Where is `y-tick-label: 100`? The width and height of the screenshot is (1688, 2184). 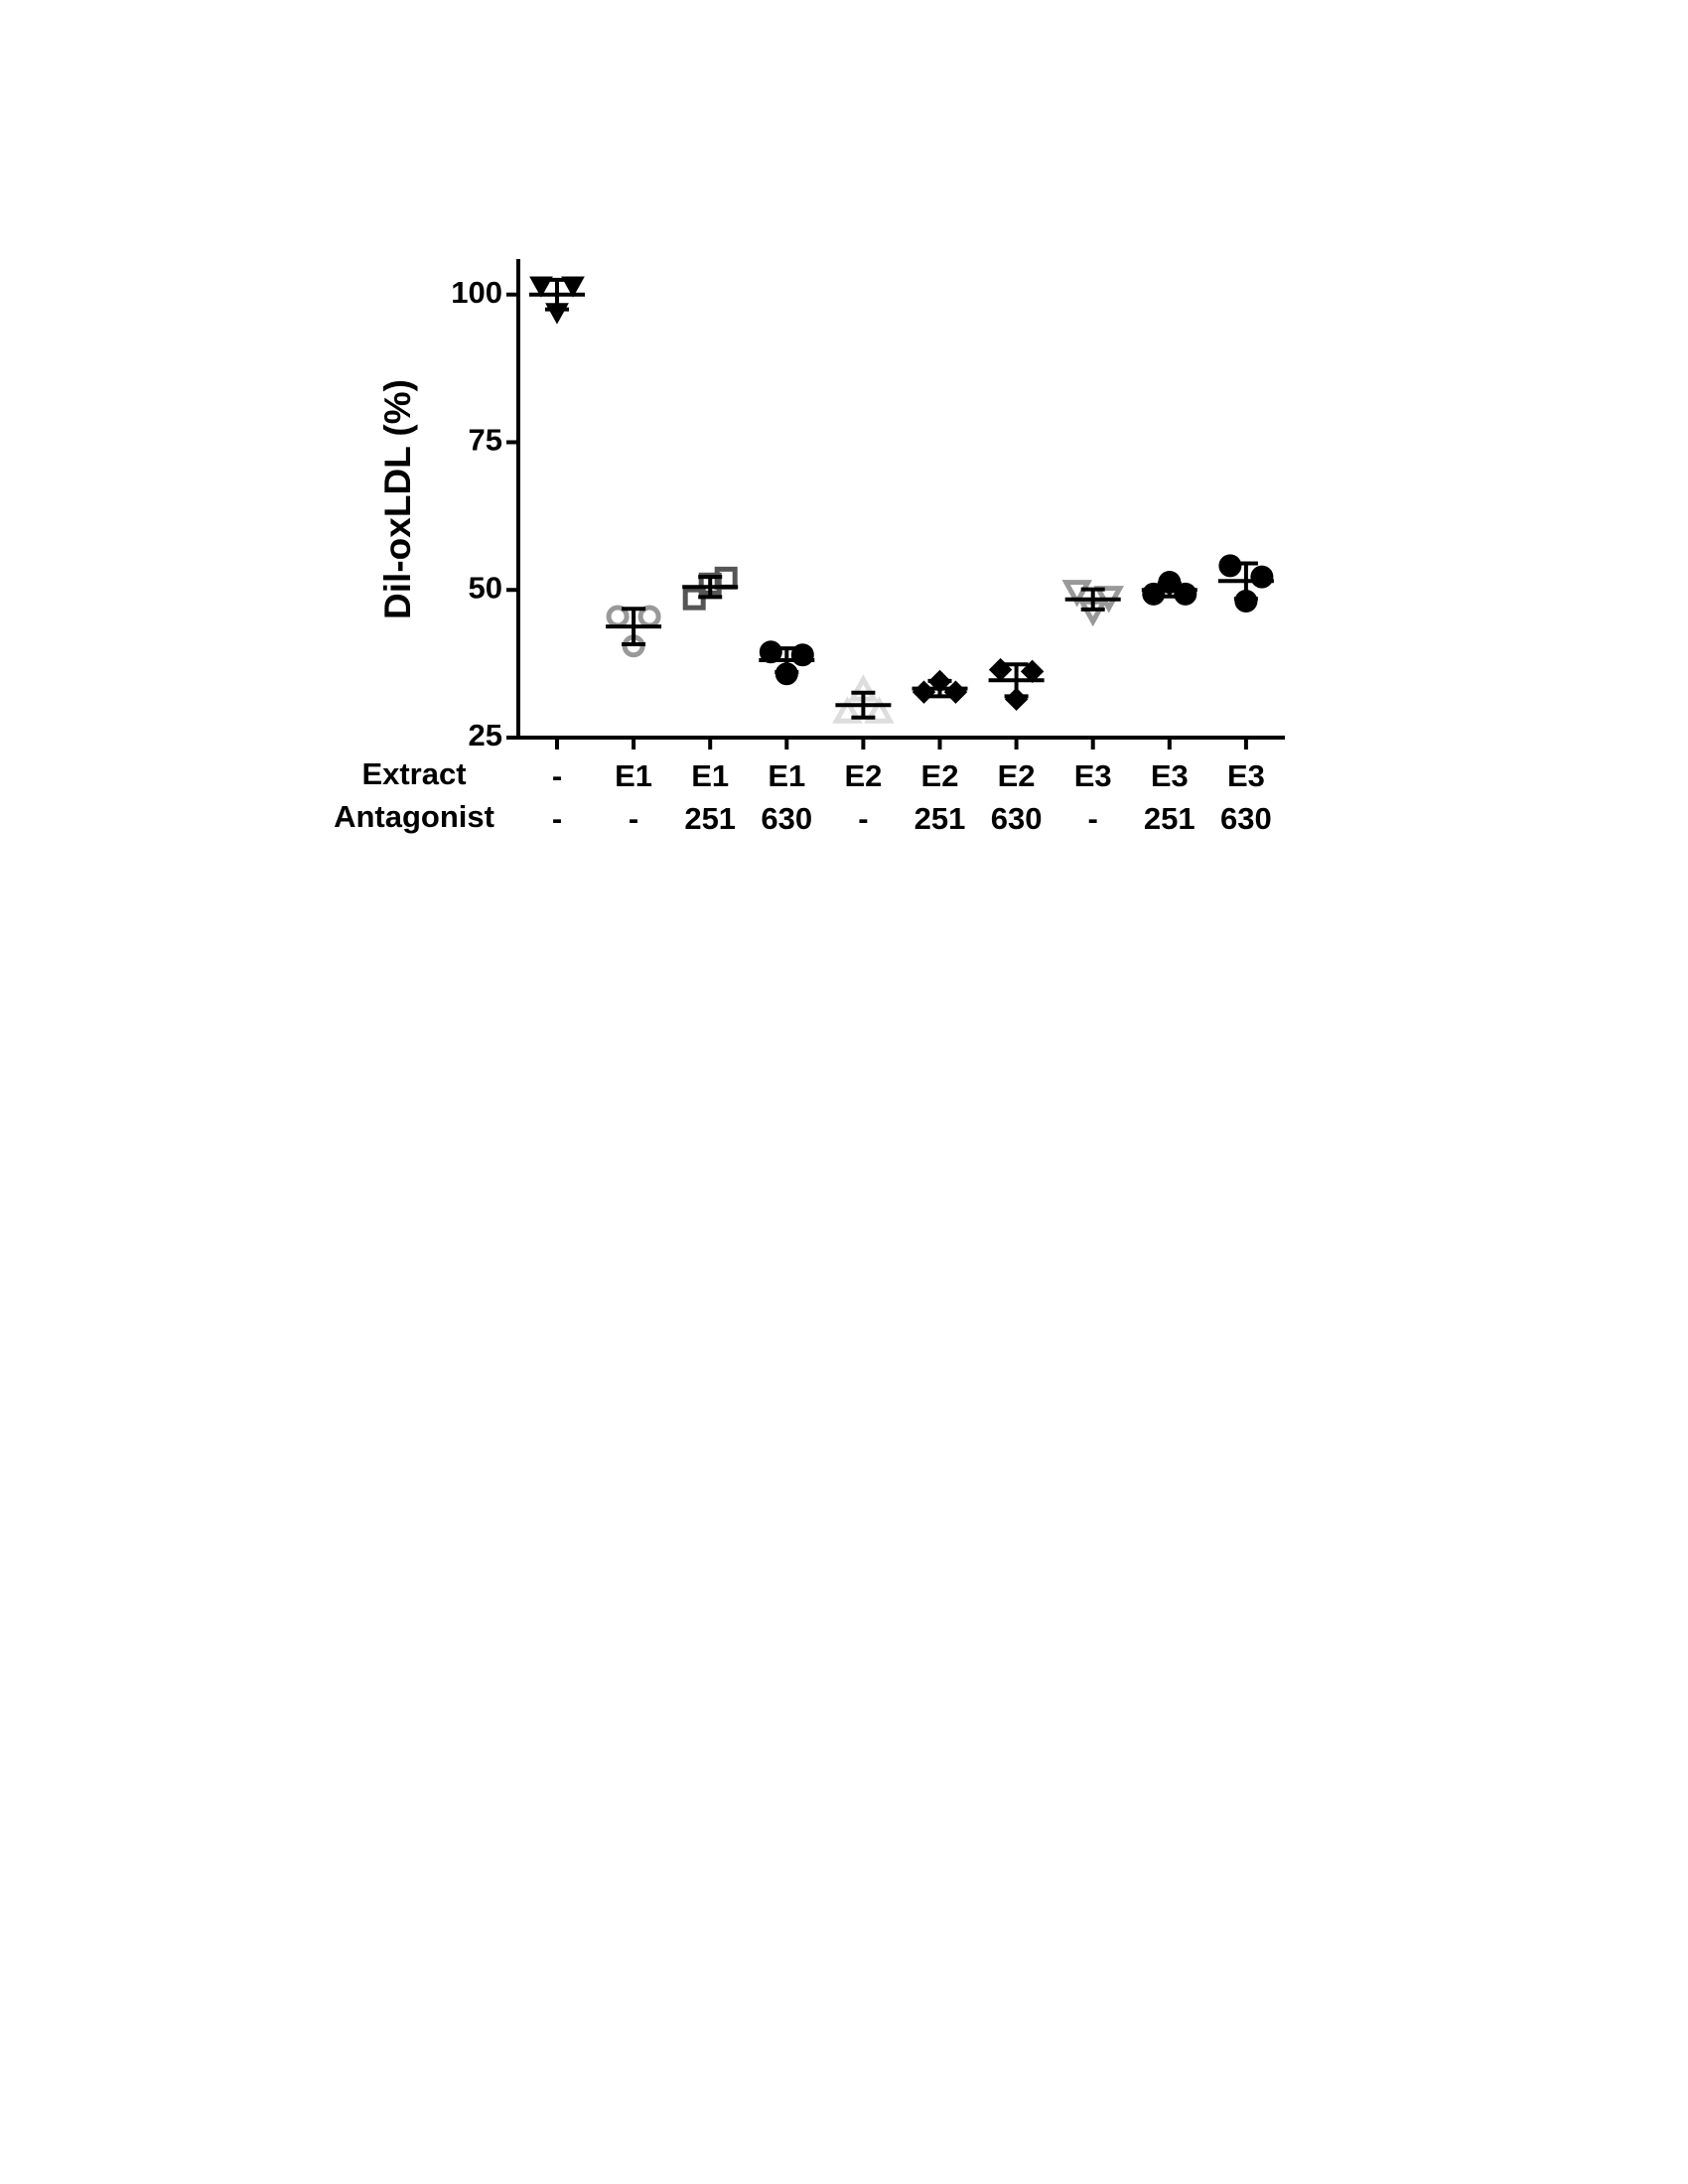
y-tick-label: 100 is located at coordinates (476, 292).